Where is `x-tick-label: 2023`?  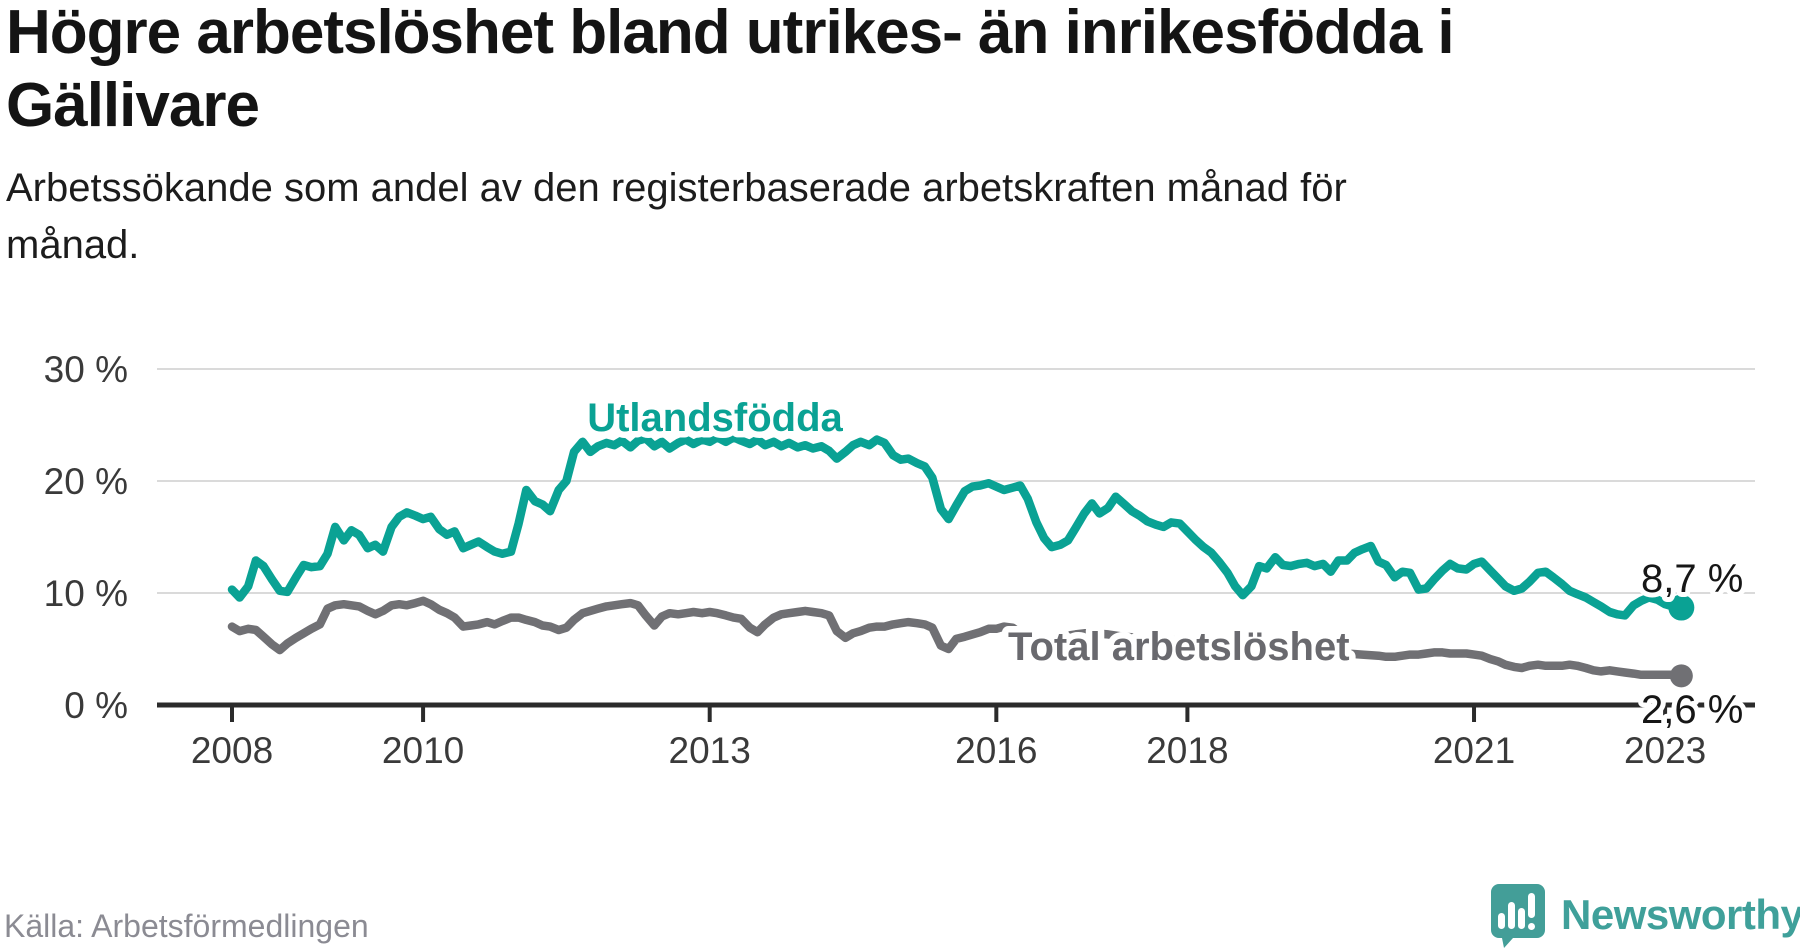 x-tick-label: 2023 is located at coordinates (1665, 750).